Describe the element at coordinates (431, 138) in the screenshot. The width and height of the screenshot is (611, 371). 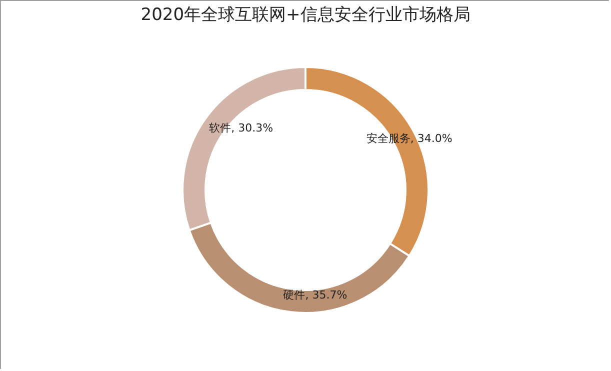
I see `data-label: , 34.0%` at that location.